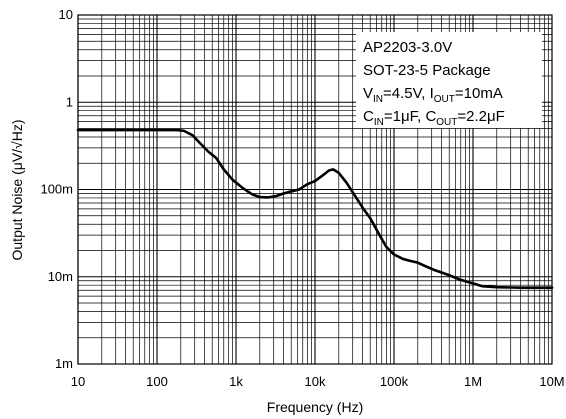 The image size is (566, 419). Describe the element at coordinates (444, 99) in the screenshot. I see `iout-subscript: OUT` at that location.